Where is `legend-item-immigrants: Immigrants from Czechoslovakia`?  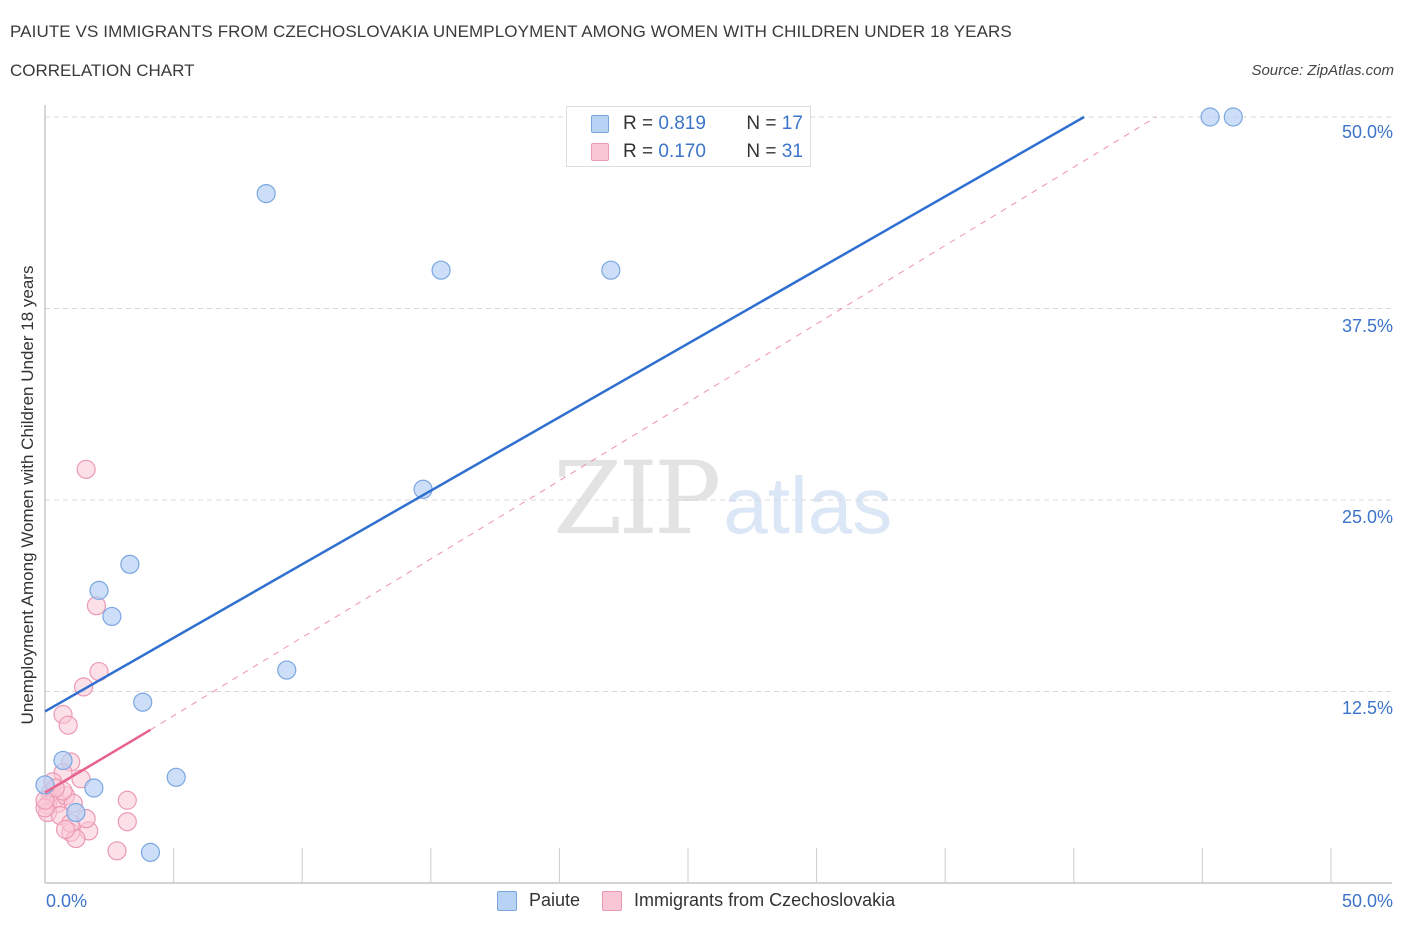 legend-item-immigrants: Immigrants from Czechoslovakia is located at coordinates (748, 900).